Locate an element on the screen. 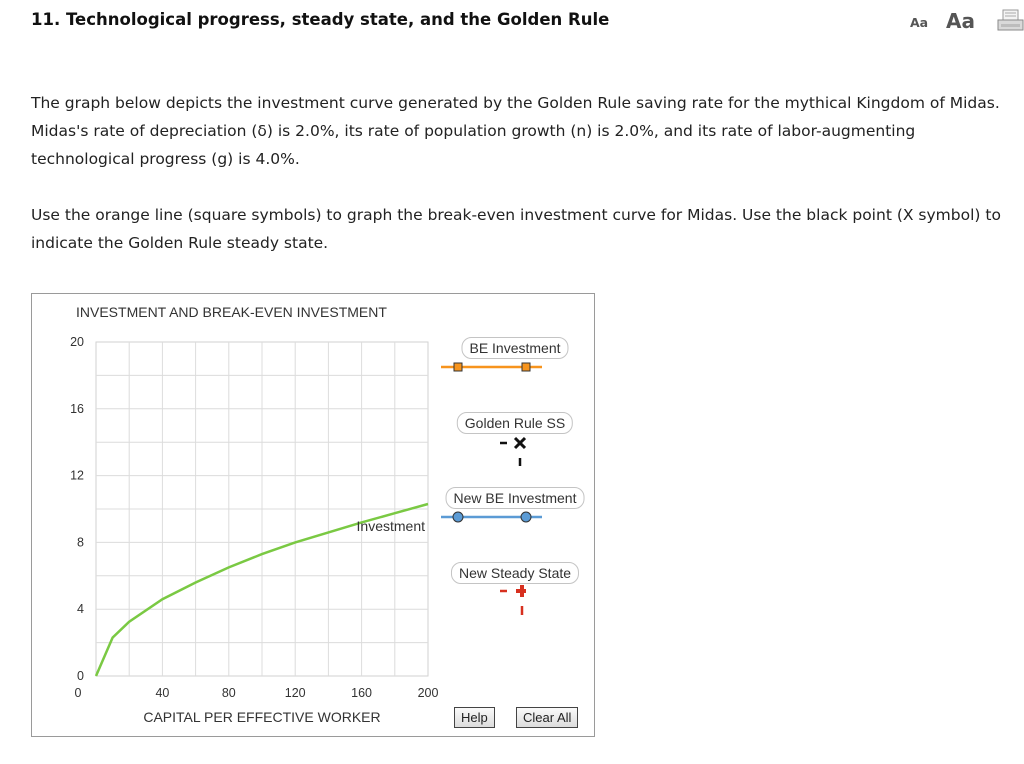  x-axis-title: CAPITAL PER EFFECTIVE WORKER is located at coordinates (261, 717).